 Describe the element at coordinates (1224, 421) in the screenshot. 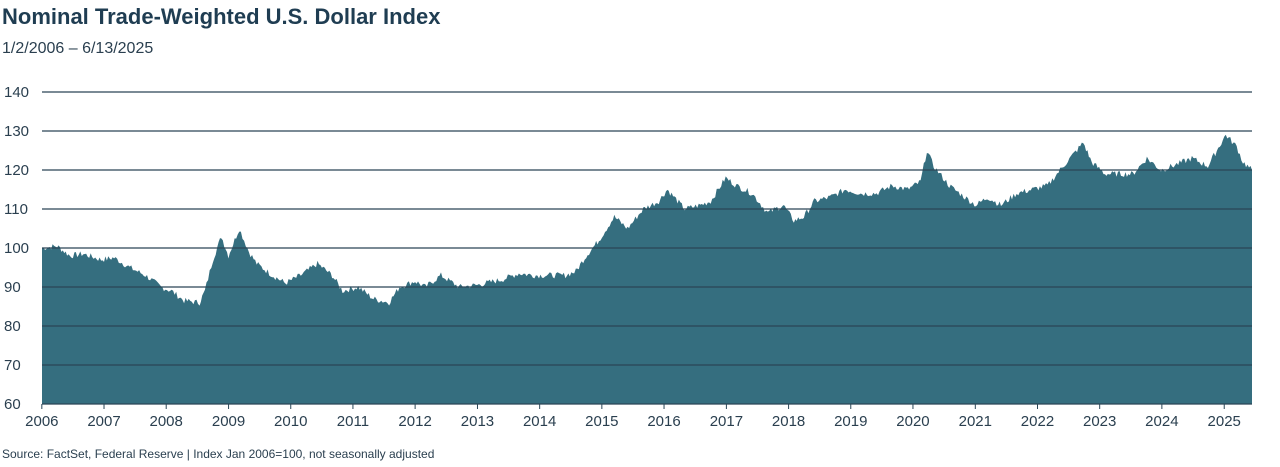

I see `x-tick-label: 2025` at that location.